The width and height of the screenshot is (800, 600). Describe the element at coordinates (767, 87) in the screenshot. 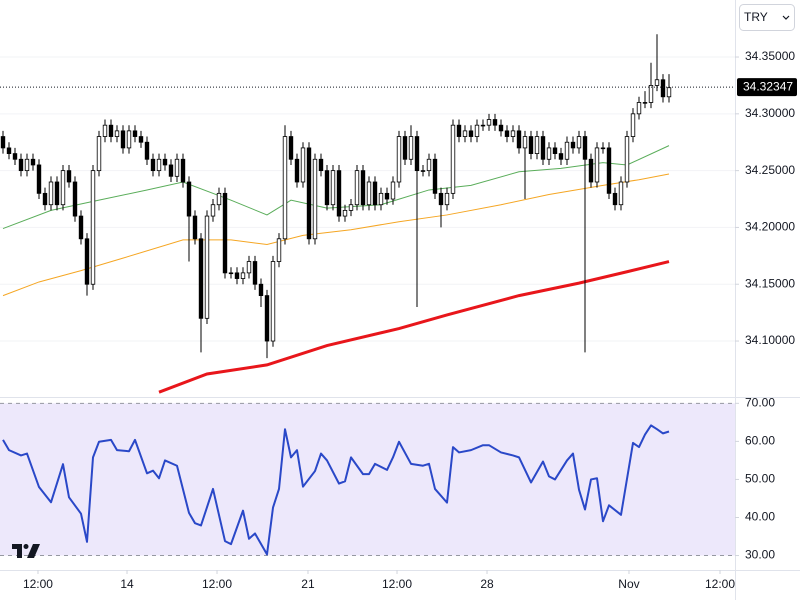

I see `last-price-box` at that location.